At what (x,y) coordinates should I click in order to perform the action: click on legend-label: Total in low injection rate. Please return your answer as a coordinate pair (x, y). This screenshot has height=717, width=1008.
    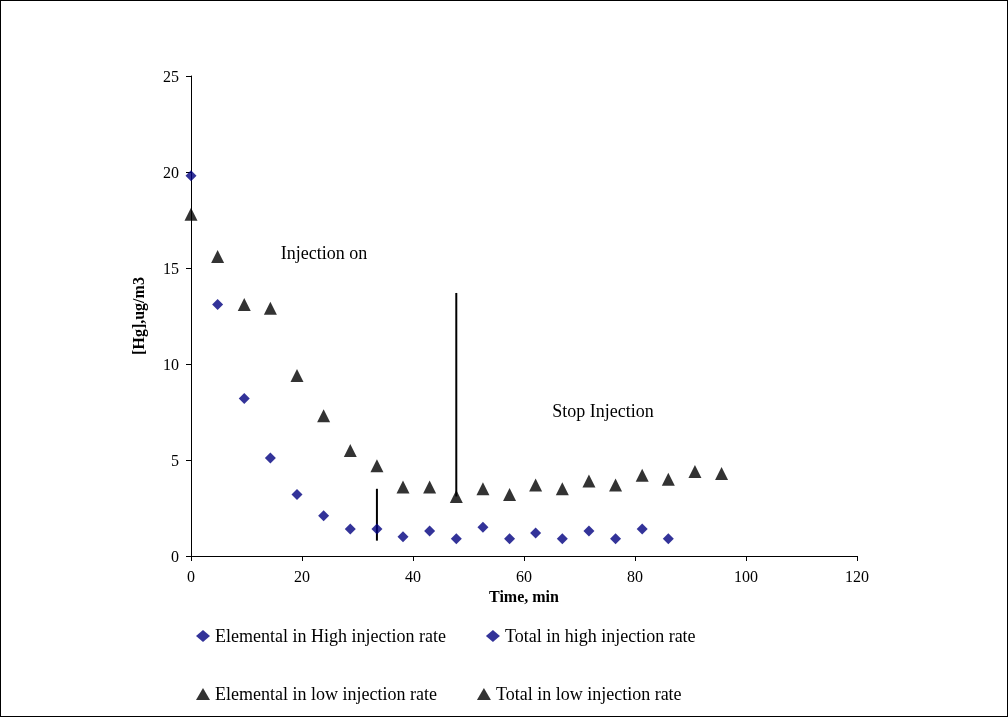
    Looking at the image, I should click on (588, 694).